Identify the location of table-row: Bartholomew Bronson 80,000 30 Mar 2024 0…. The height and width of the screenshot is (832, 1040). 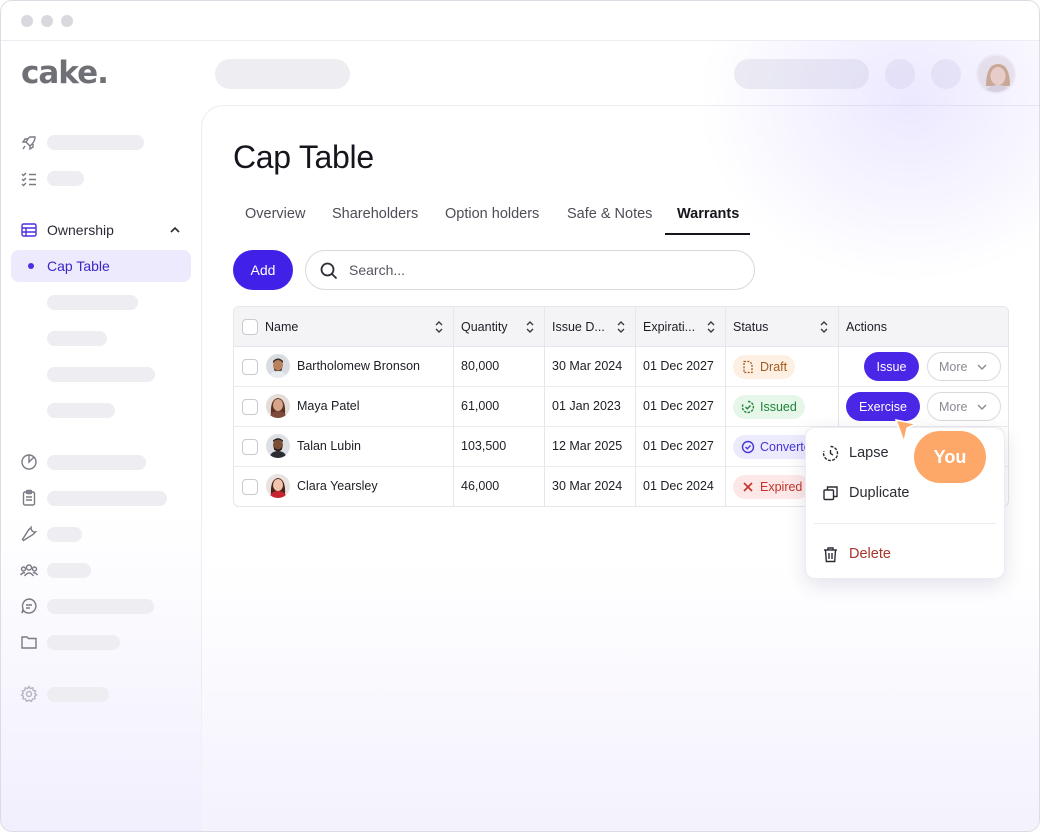
(621, 367).